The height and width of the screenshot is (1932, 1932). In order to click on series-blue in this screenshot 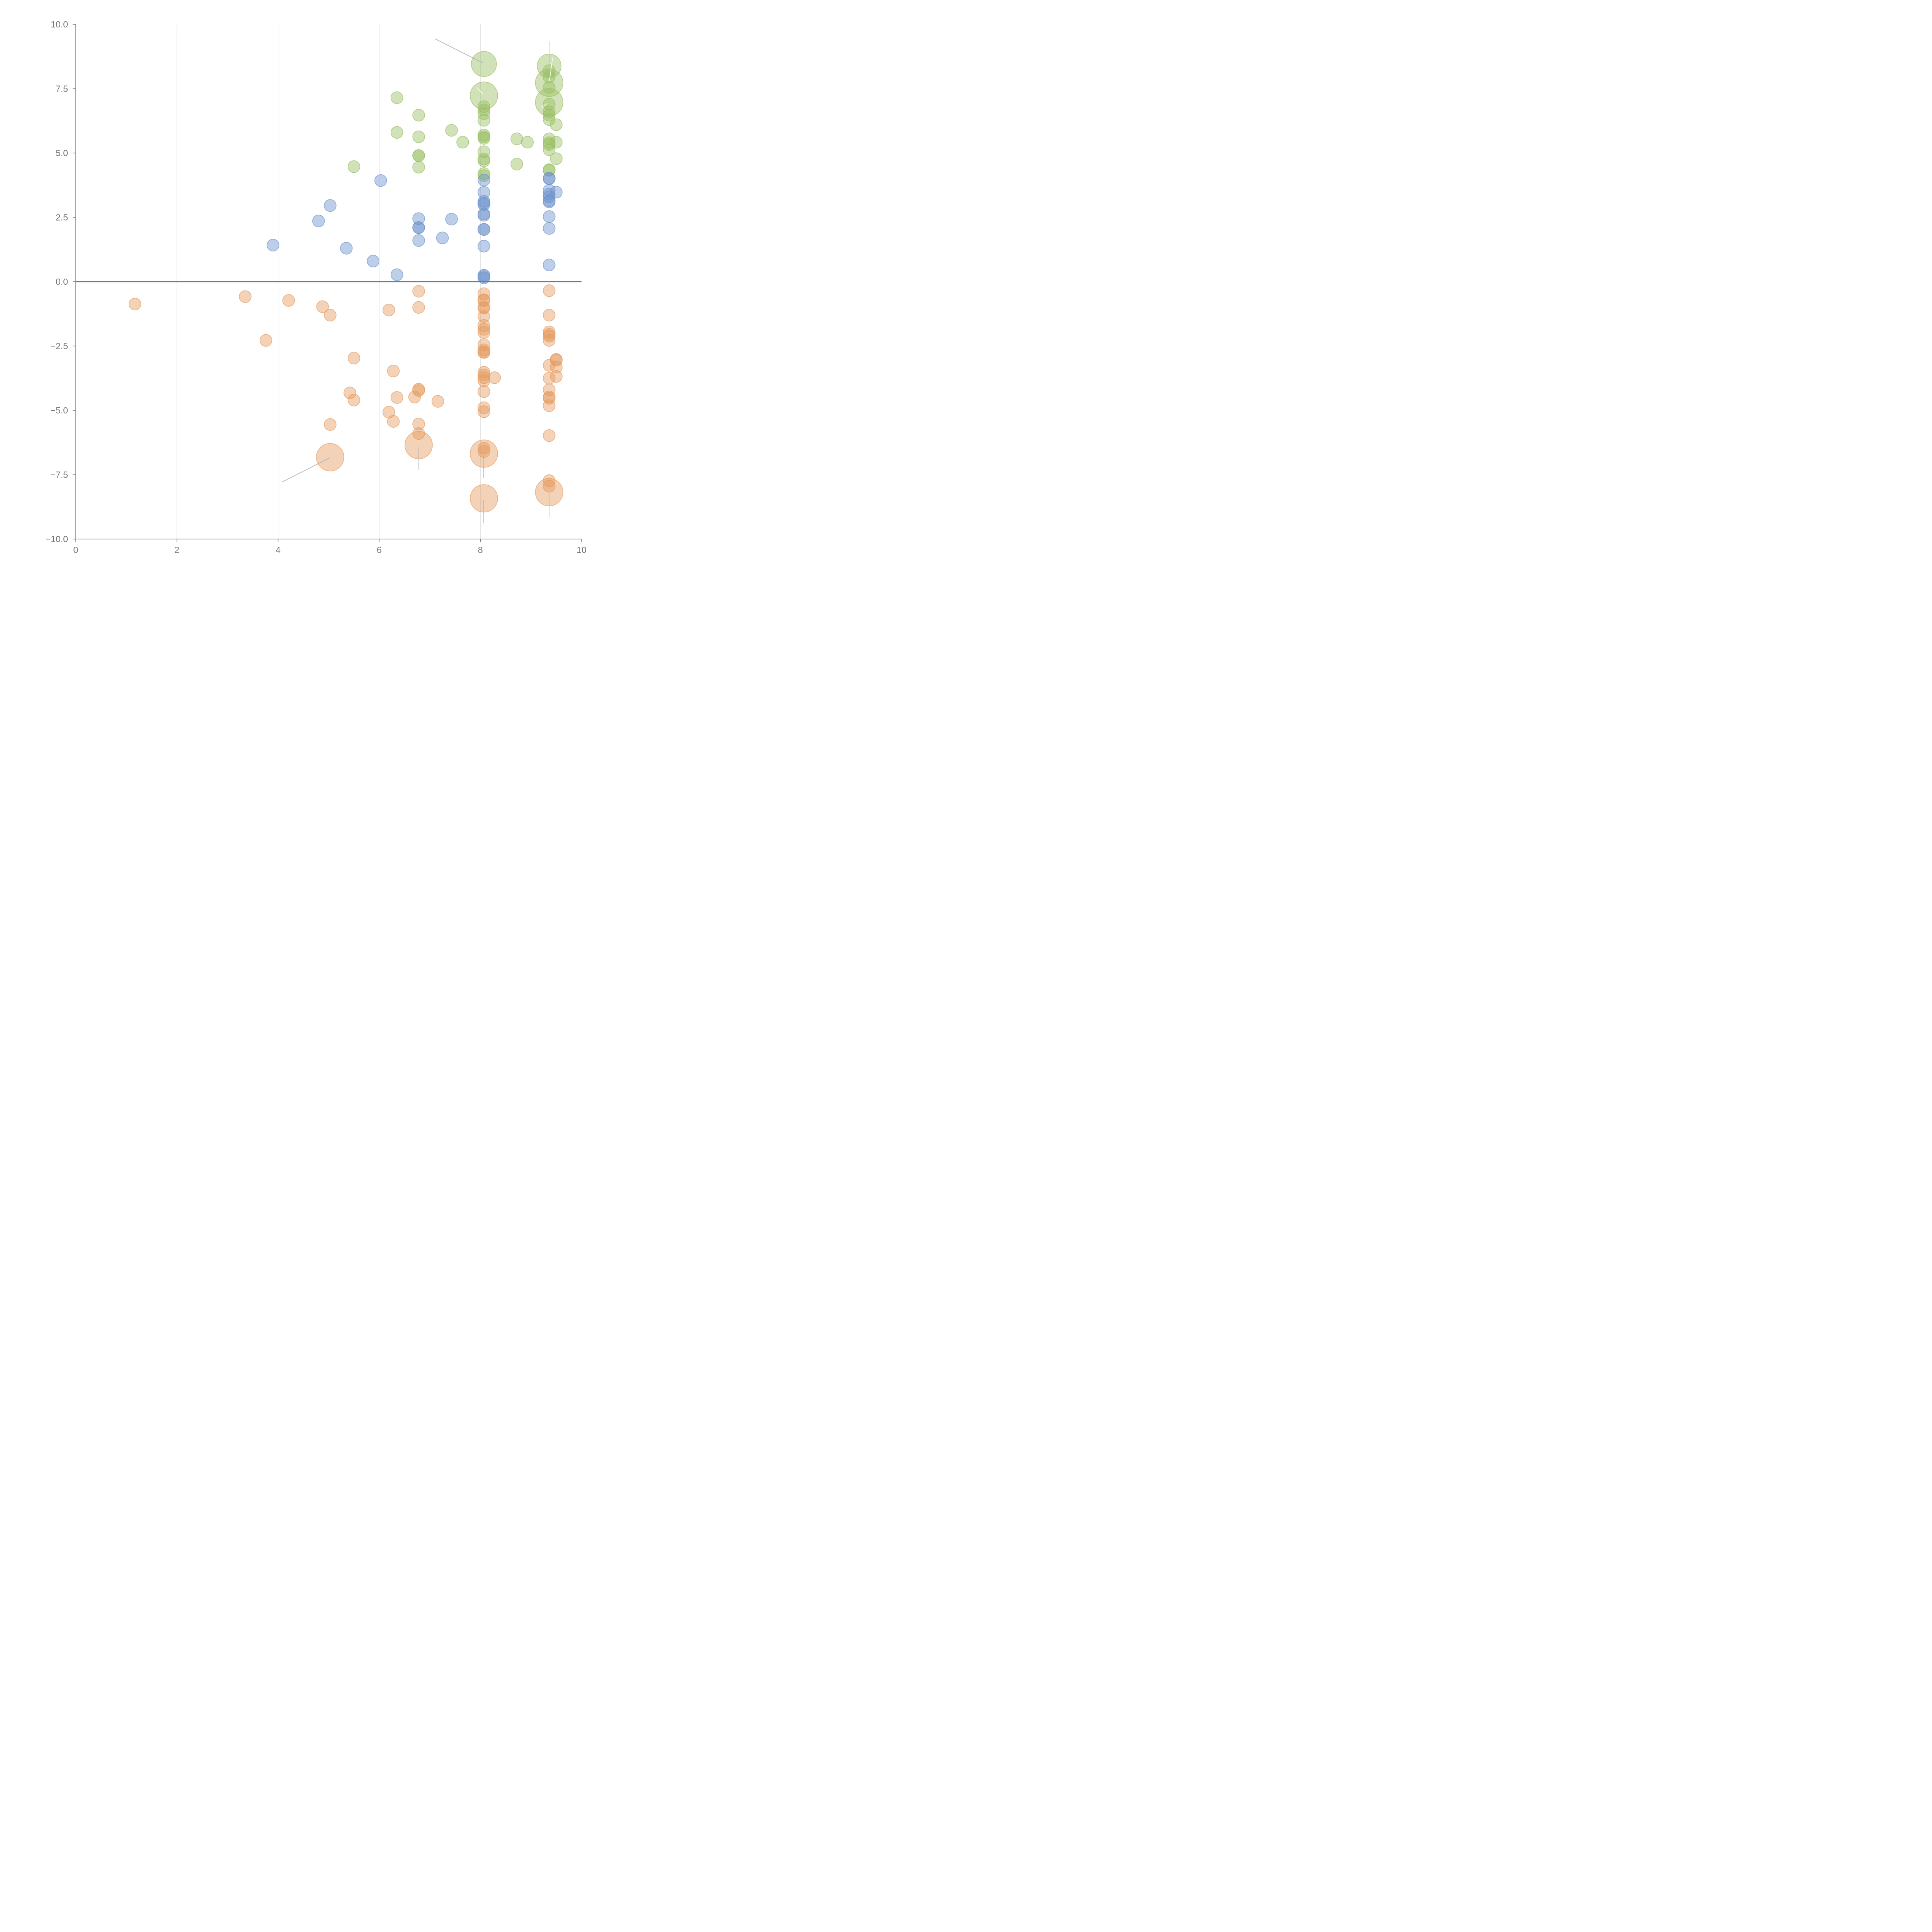, I will do `click(415, 228)`.